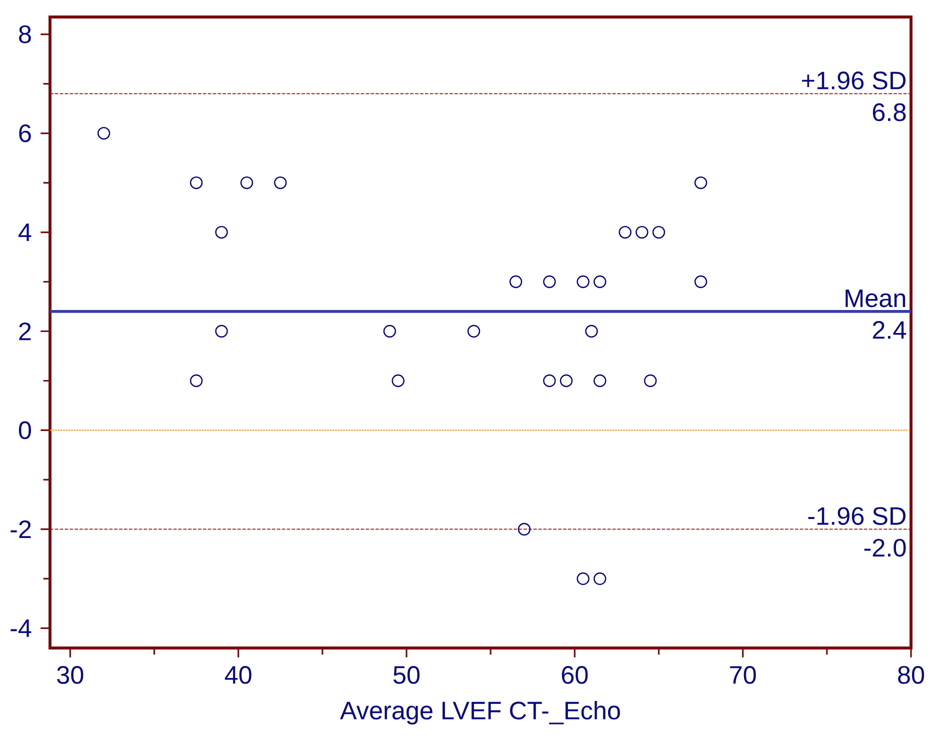  What do you see at coordinates (480, 712) in the screenshot?
I see `x-axis-title: Average LVEF CT-_Echo` at bounding box center [480, 712].